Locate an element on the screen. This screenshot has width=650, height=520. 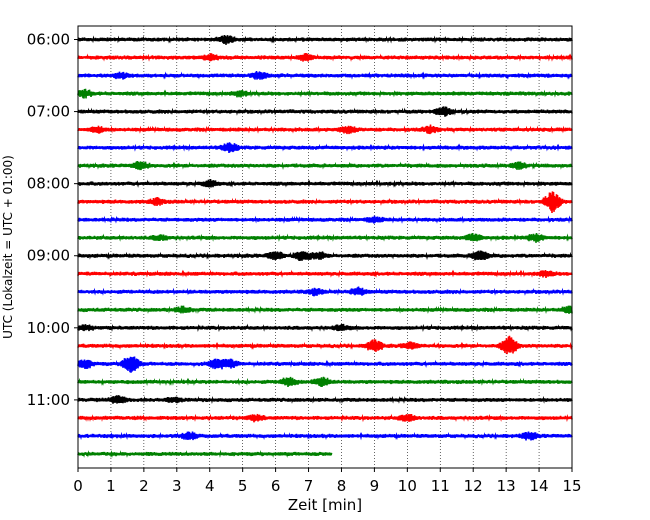
y-tick-label: 11:00 is located at coordinates (48, 400).